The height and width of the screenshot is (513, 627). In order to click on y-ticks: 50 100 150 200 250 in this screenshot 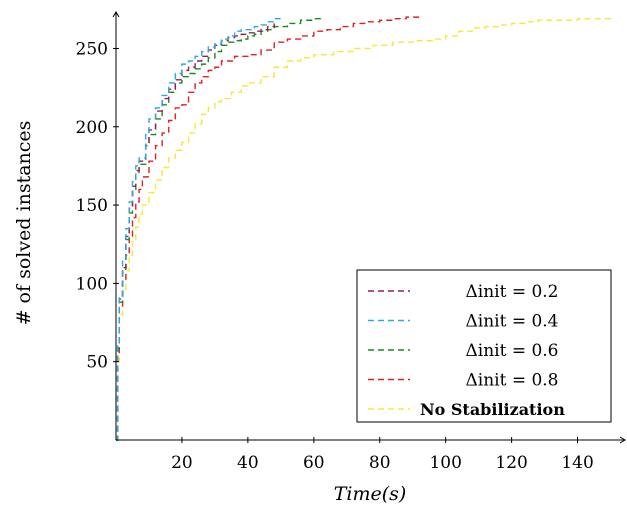, I will do `click(97, 206)`.